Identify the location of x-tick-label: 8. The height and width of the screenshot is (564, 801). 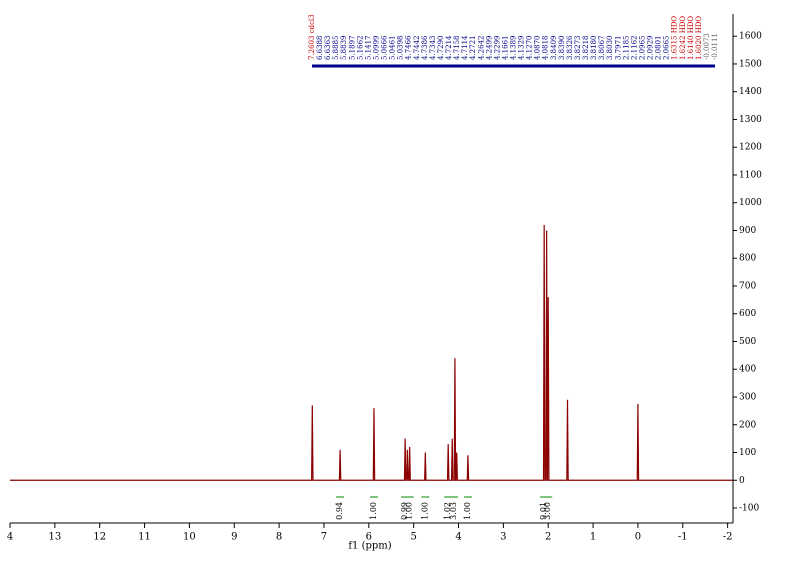
(279, 537).